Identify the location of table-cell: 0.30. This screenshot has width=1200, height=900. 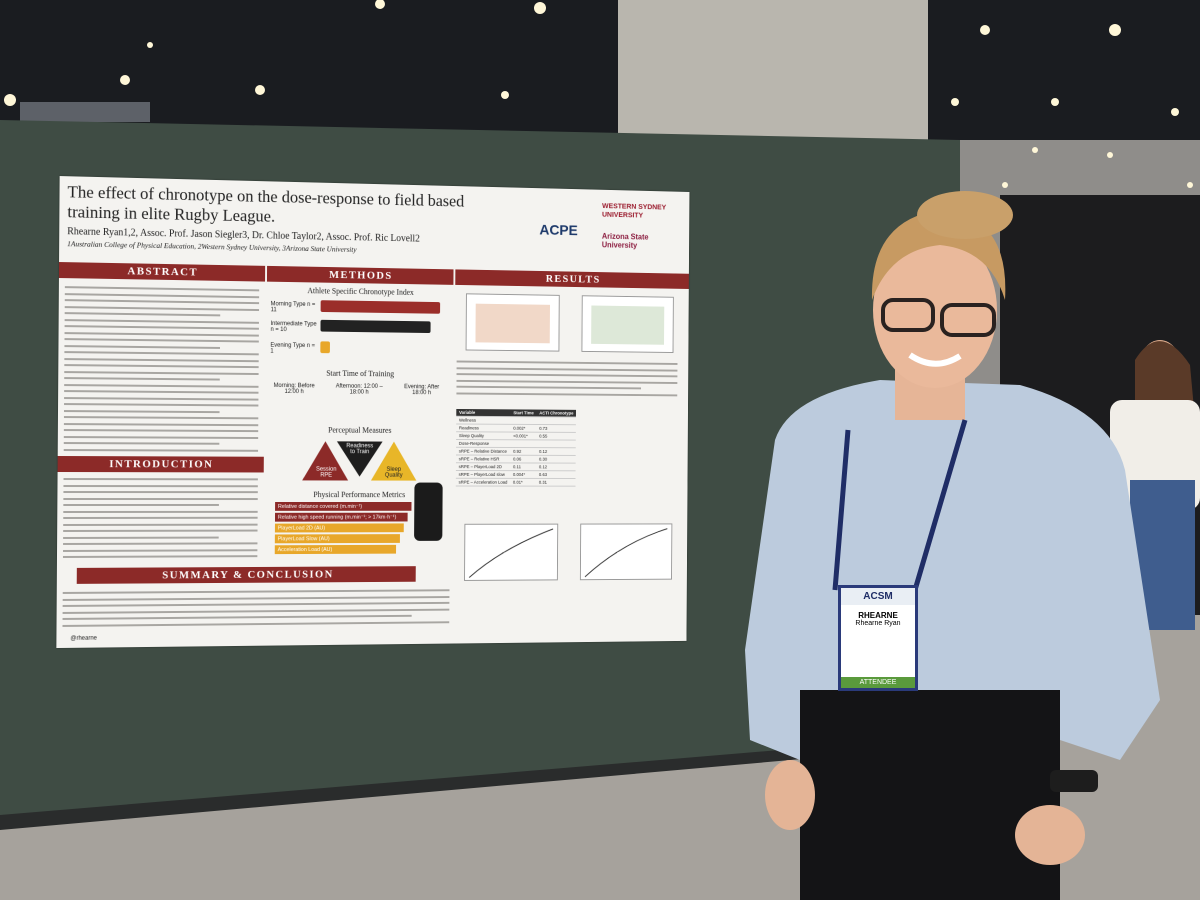
(556, 459).